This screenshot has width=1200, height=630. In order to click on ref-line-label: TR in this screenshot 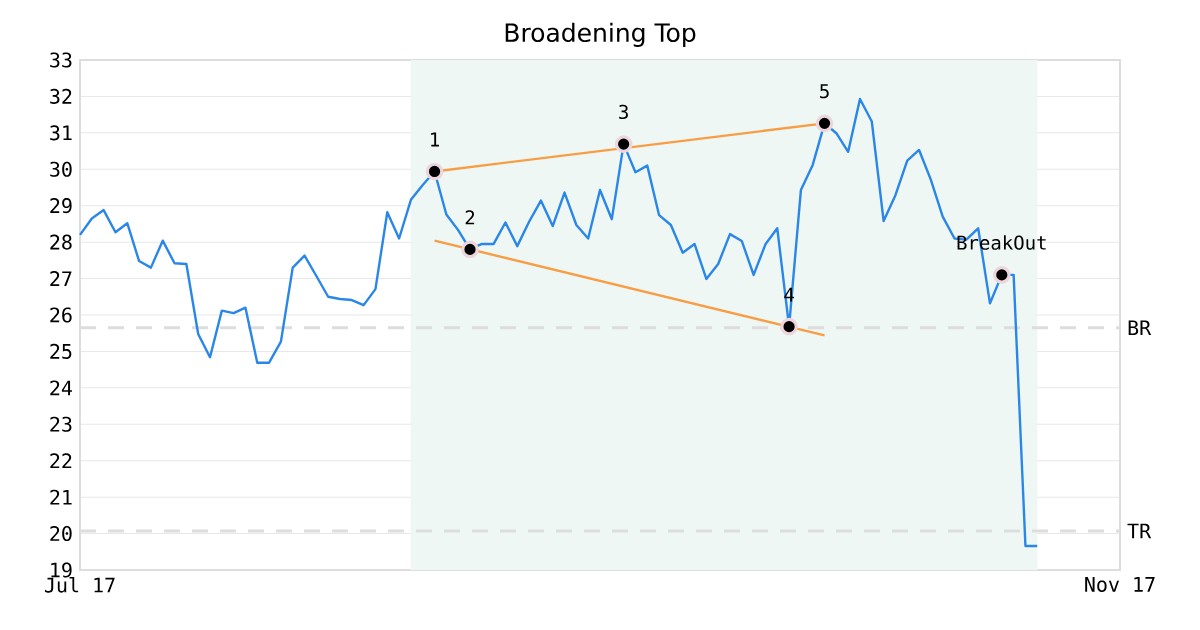, I will do `click(1139, 531)`.